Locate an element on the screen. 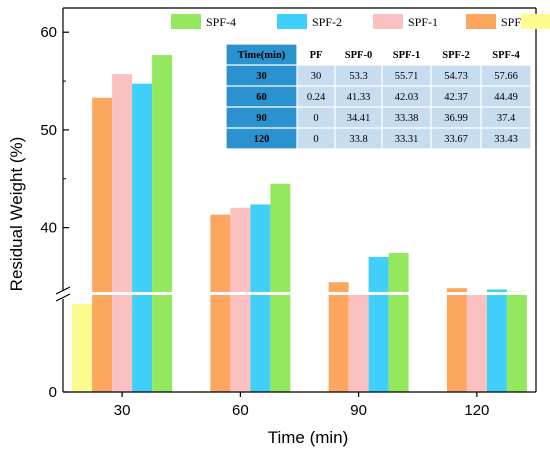  table-cell-r1-c1: 0.24 is located at coordinates (316, 97).